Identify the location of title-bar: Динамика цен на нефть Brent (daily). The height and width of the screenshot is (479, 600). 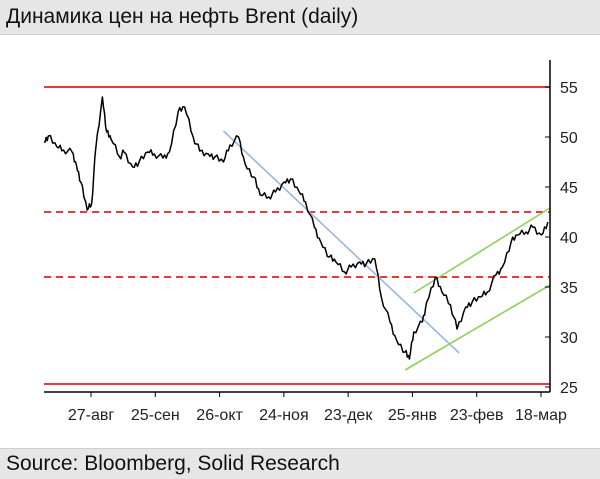
(300, 17).